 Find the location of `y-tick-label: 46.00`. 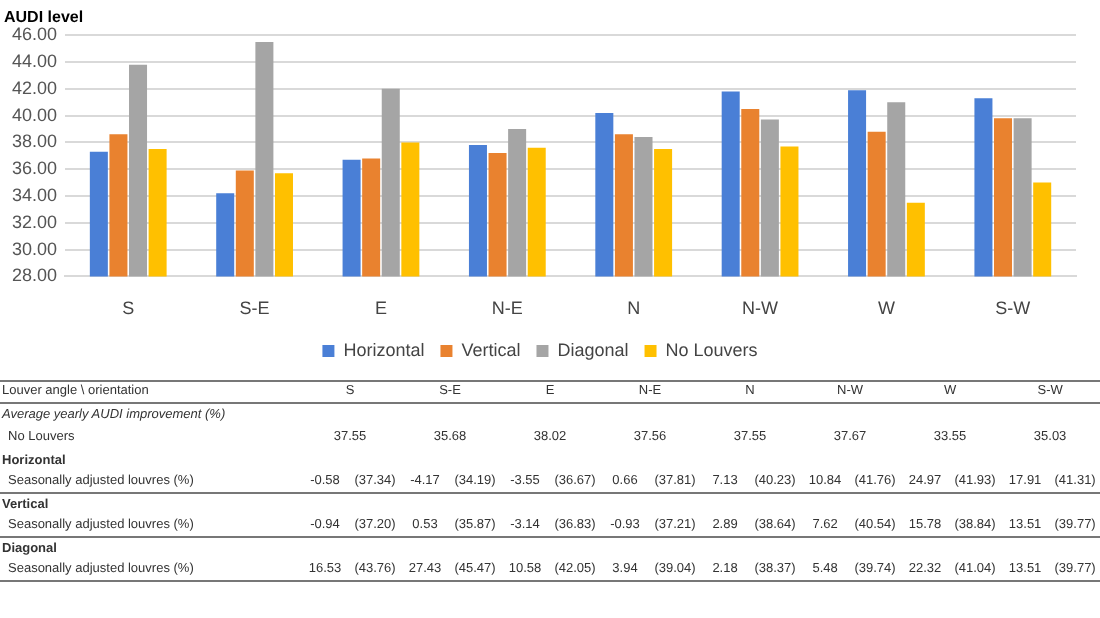

y-tick-label: 46.00 is located at coordinates (34, 34).